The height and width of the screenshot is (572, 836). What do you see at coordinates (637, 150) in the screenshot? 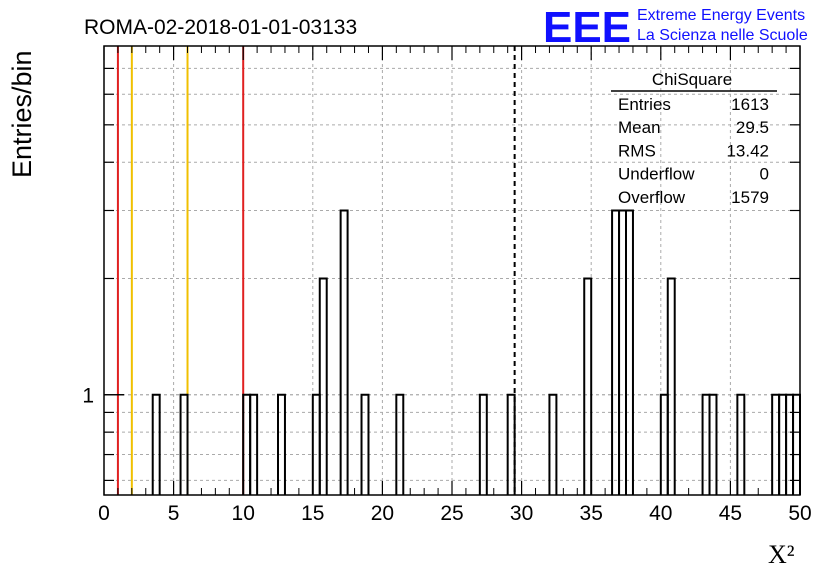
I see `stats-row-label: RMS` at bounding box center [637, 150].